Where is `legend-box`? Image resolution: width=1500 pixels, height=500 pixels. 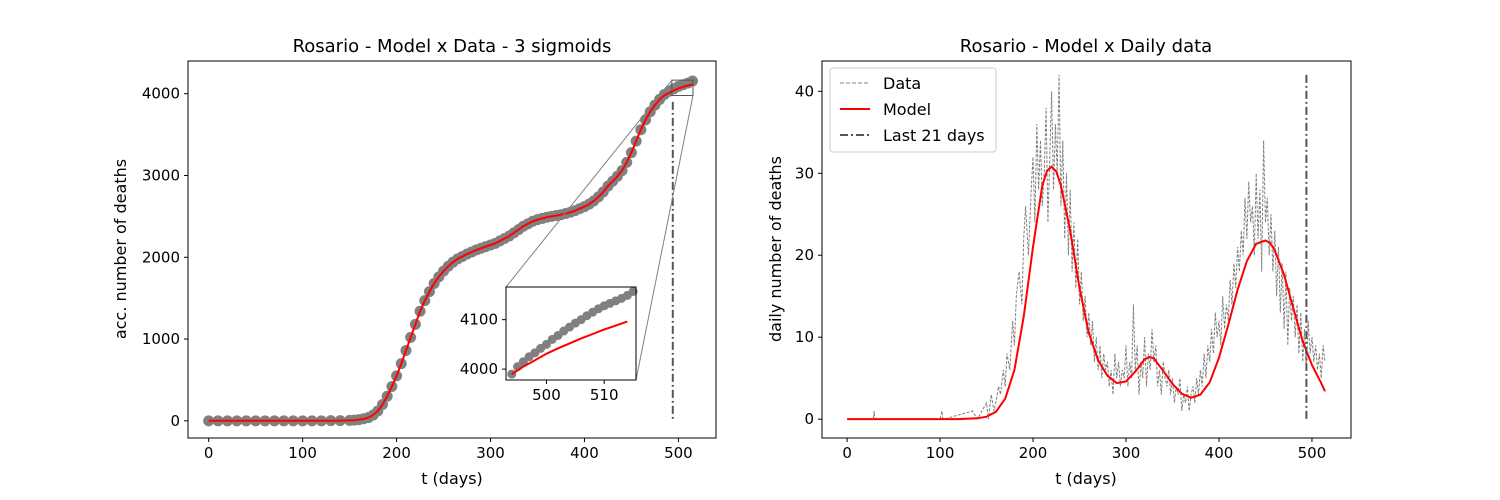
legend-box is located at coordinates (913, 110).